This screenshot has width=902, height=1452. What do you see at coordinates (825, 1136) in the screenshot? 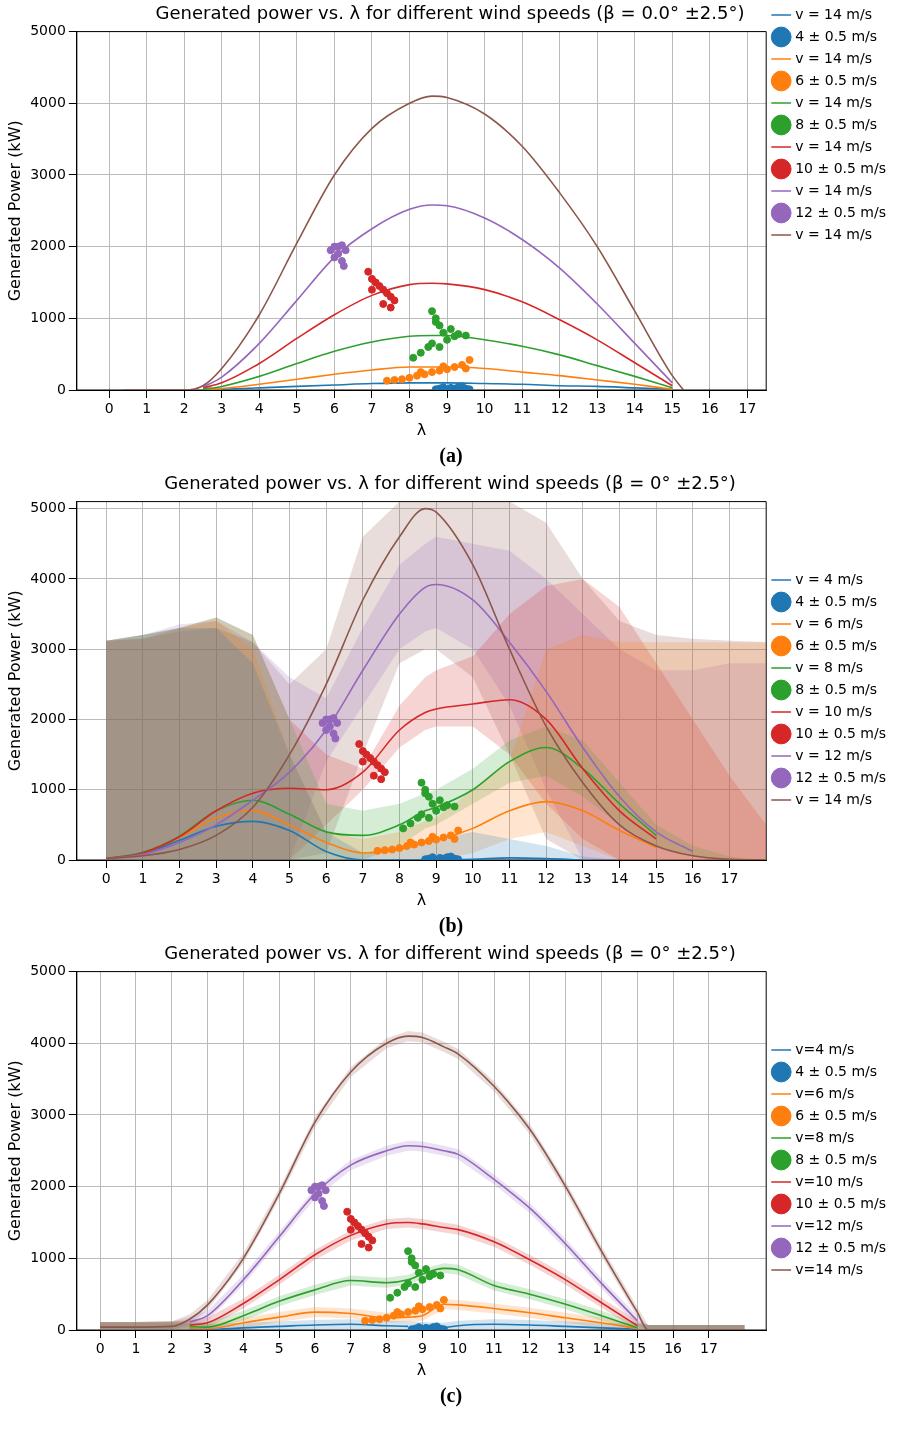
I see `legend-label: v=8 m/s` at bounding box center [825, 1136].